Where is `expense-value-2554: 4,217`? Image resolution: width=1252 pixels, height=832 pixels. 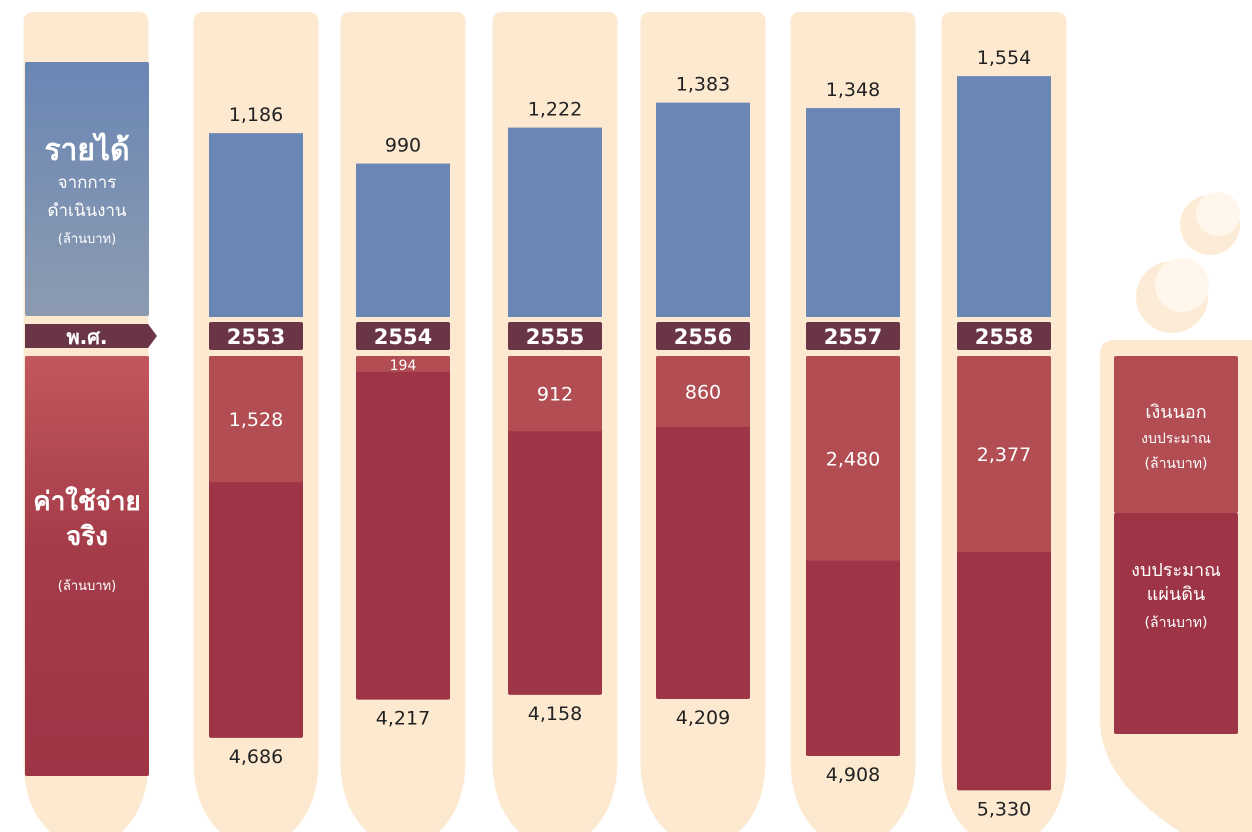 expense-value-2554: 4,217 is located at coordinates (403, 719).